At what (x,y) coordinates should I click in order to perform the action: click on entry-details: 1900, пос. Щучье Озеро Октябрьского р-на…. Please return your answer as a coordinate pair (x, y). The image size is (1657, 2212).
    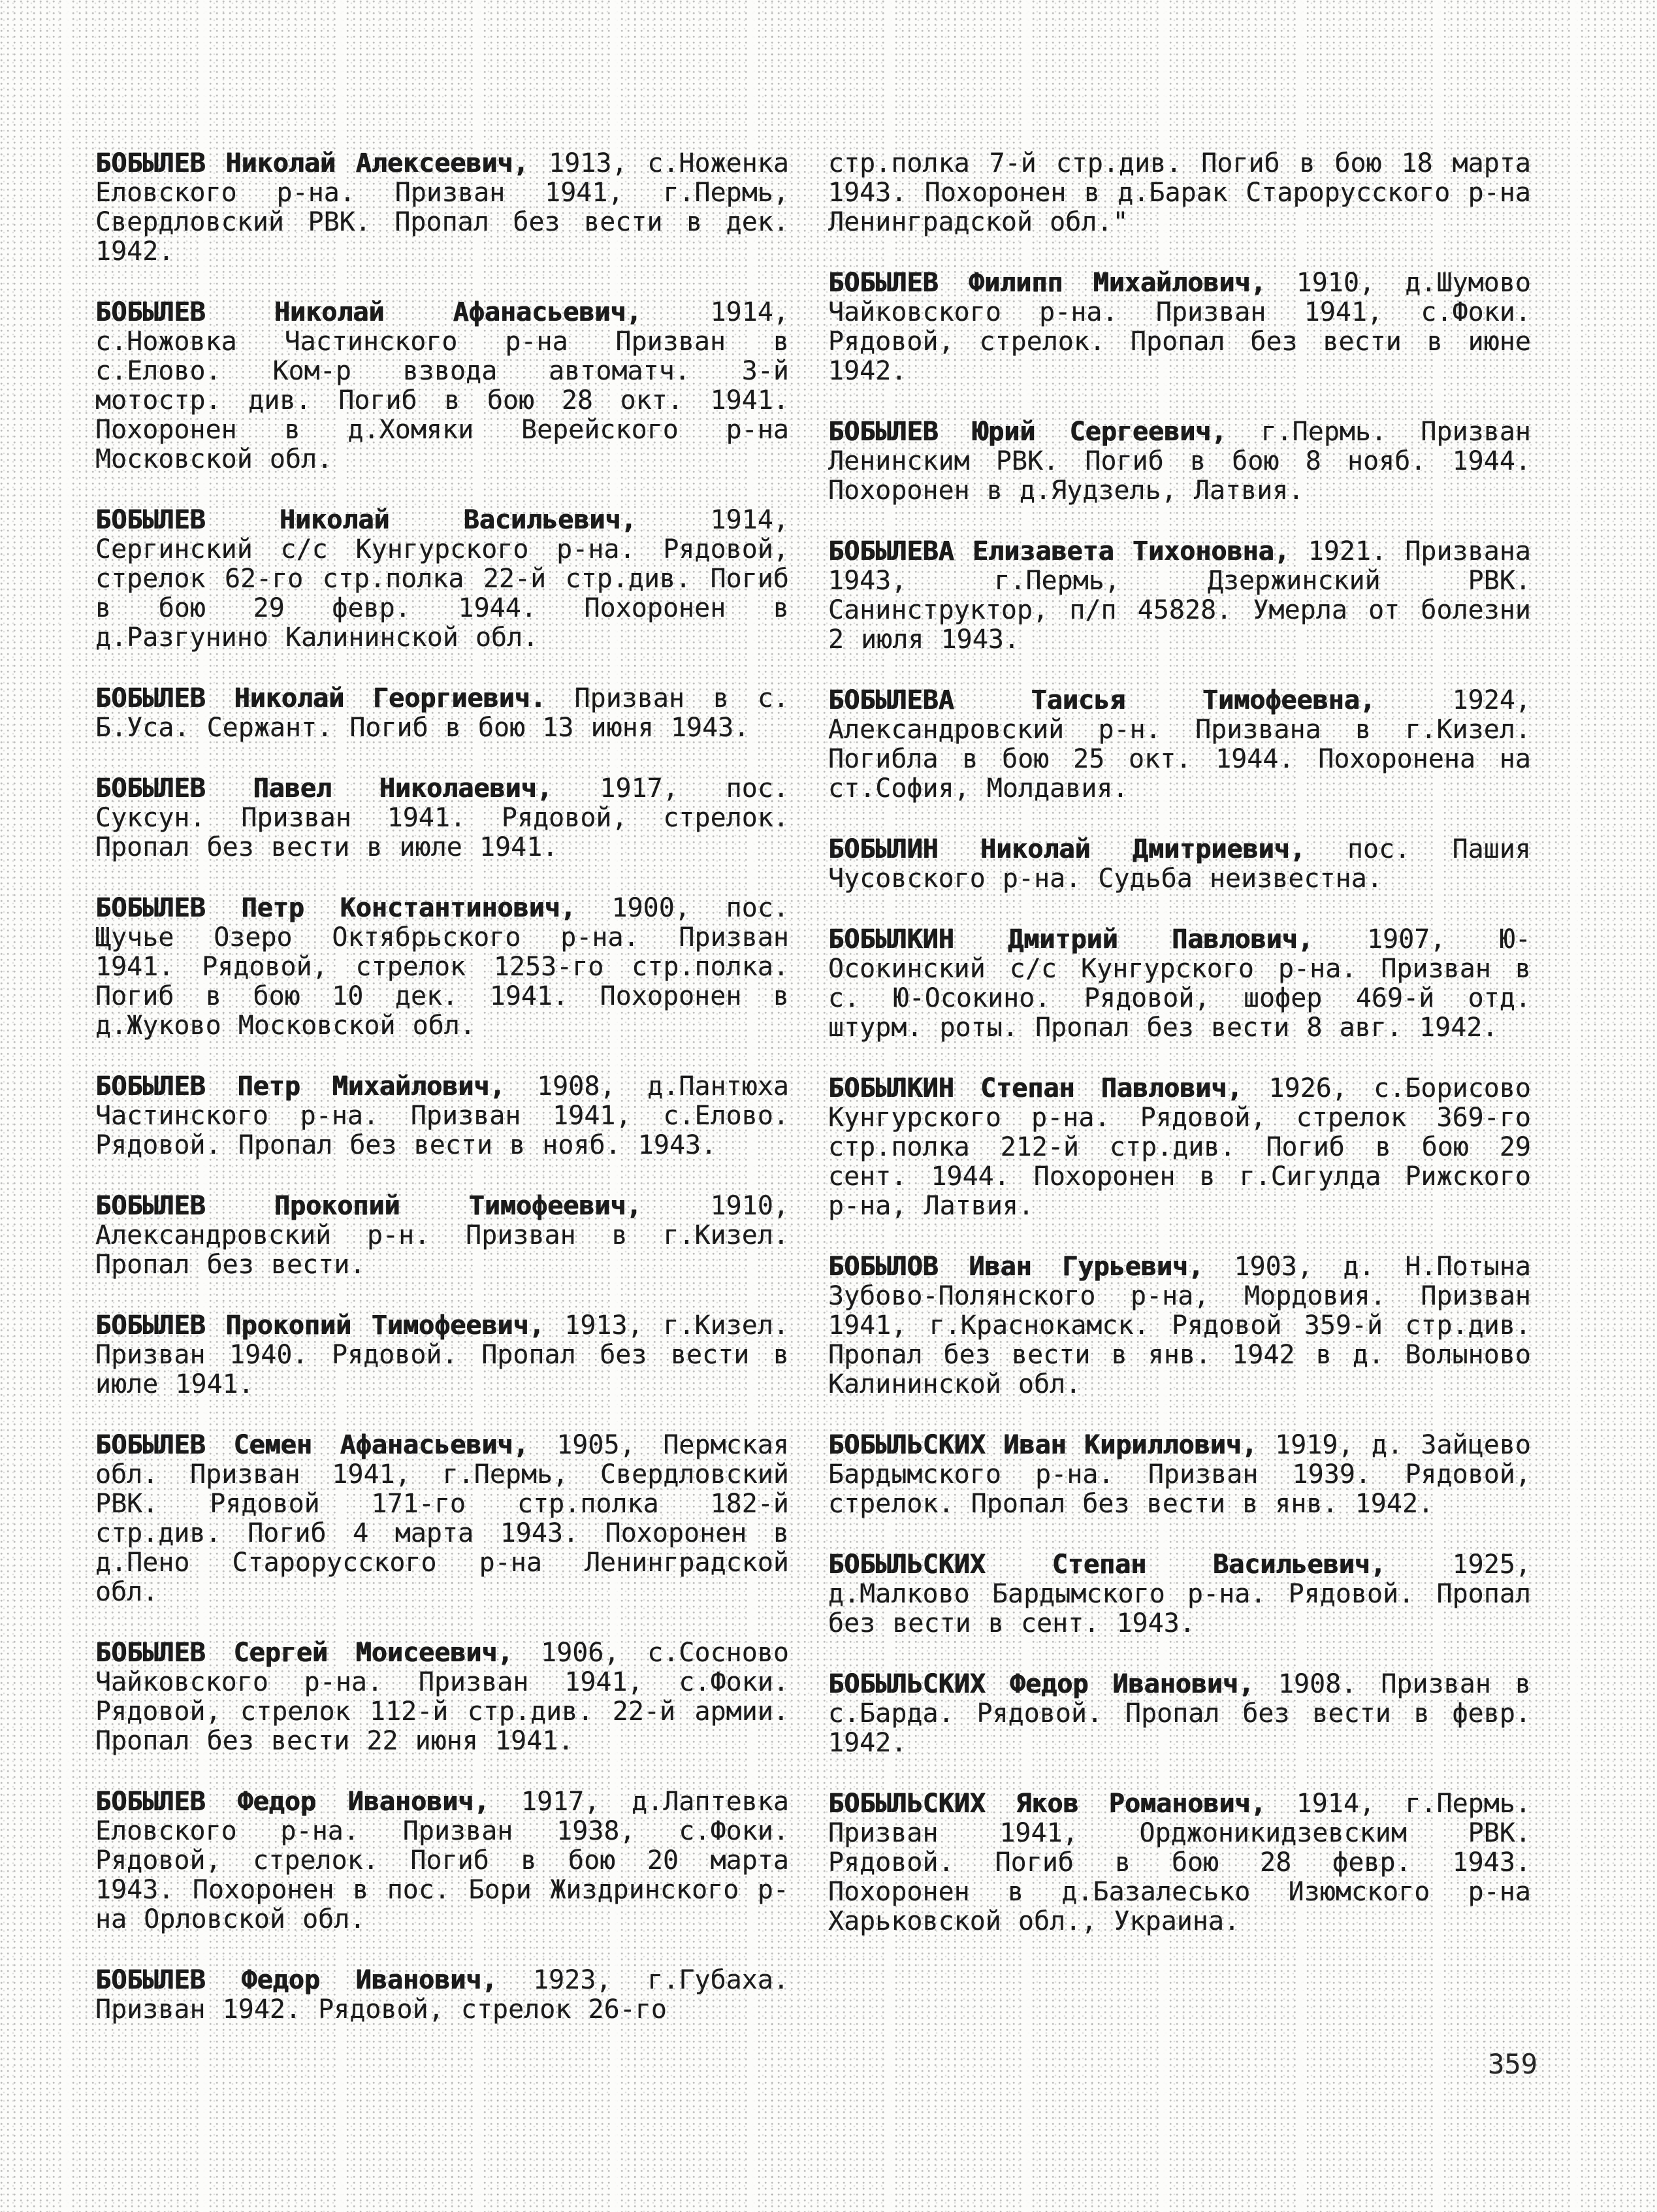
    Looking at the image, I should click on (443, 967).